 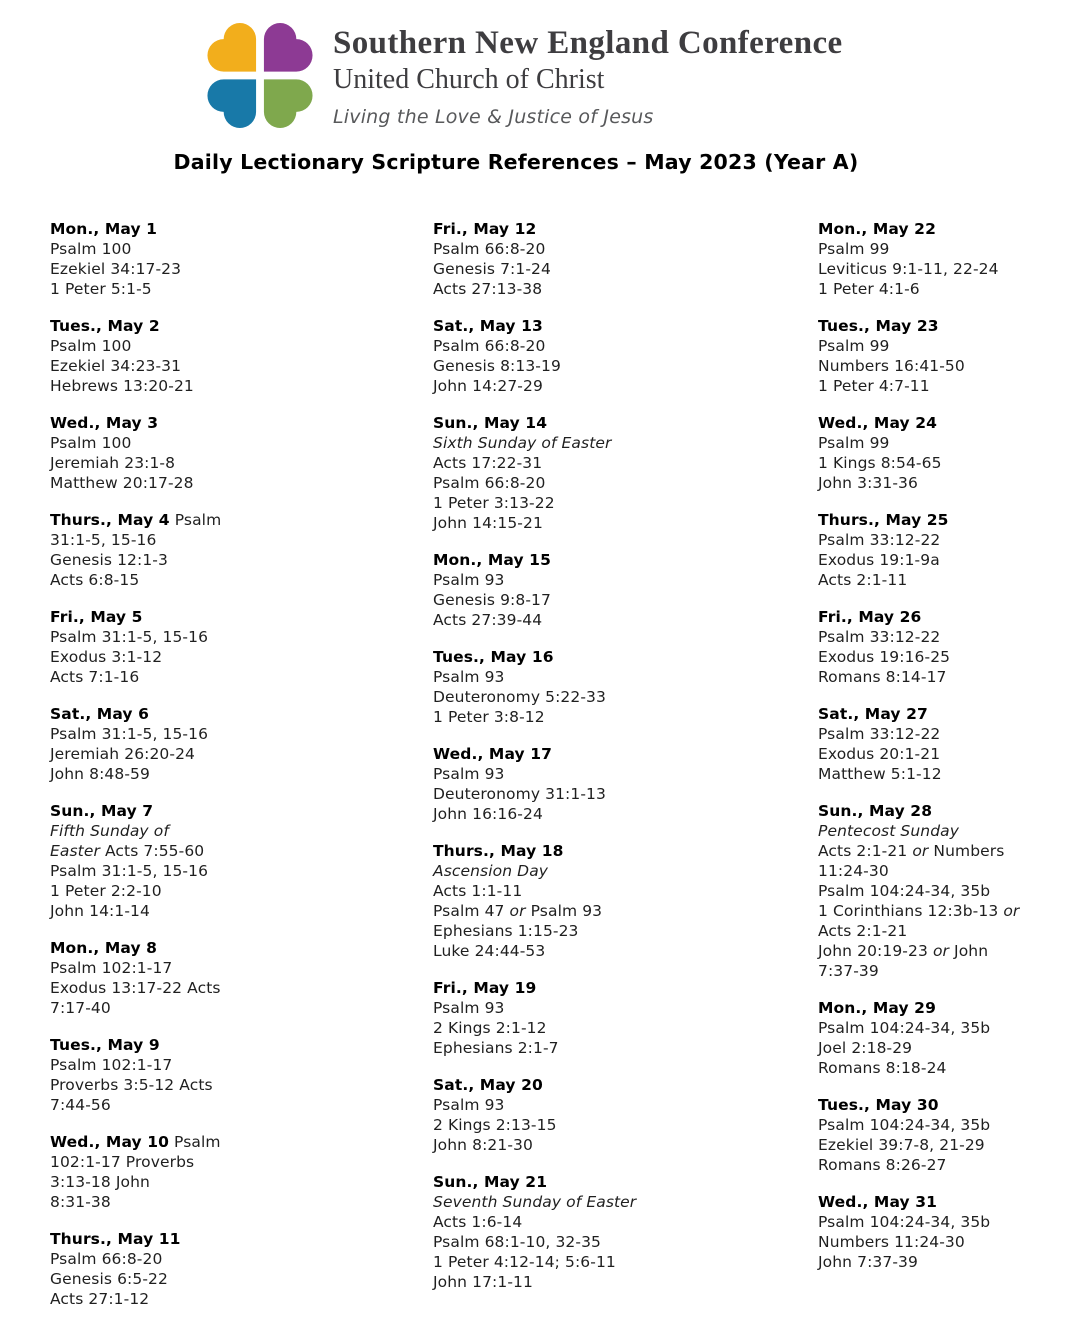 I want to click on scripture-line: 3:13-18 John, so click(x=235, y=1182).